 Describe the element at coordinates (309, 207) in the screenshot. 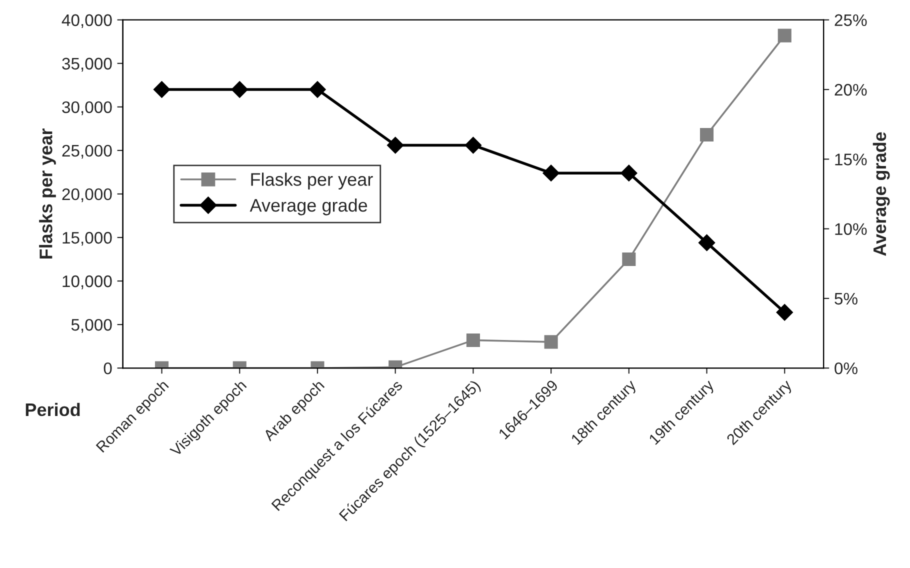

I see `legend-label: Average grade` at that location.